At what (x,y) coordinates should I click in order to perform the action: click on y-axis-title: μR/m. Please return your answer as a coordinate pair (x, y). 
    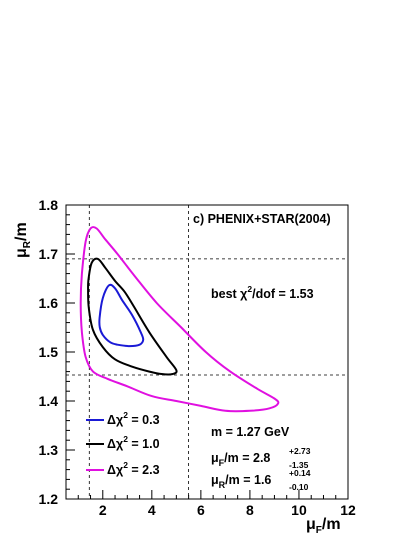
    Looking at the image, I should click on (23, 240).